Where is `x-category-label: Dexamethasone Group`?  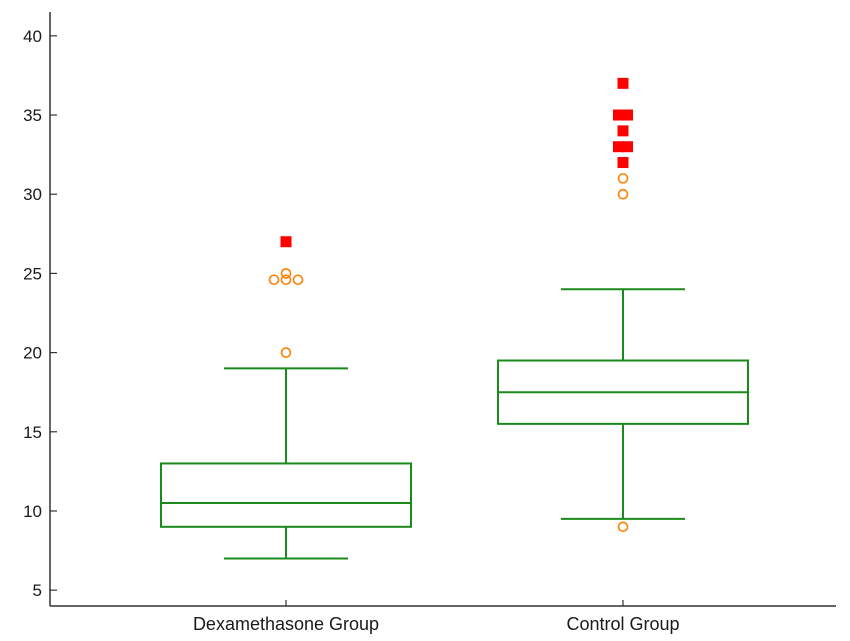 x-category-label: Dexamethasone Group is located at coordinates (286, 624).